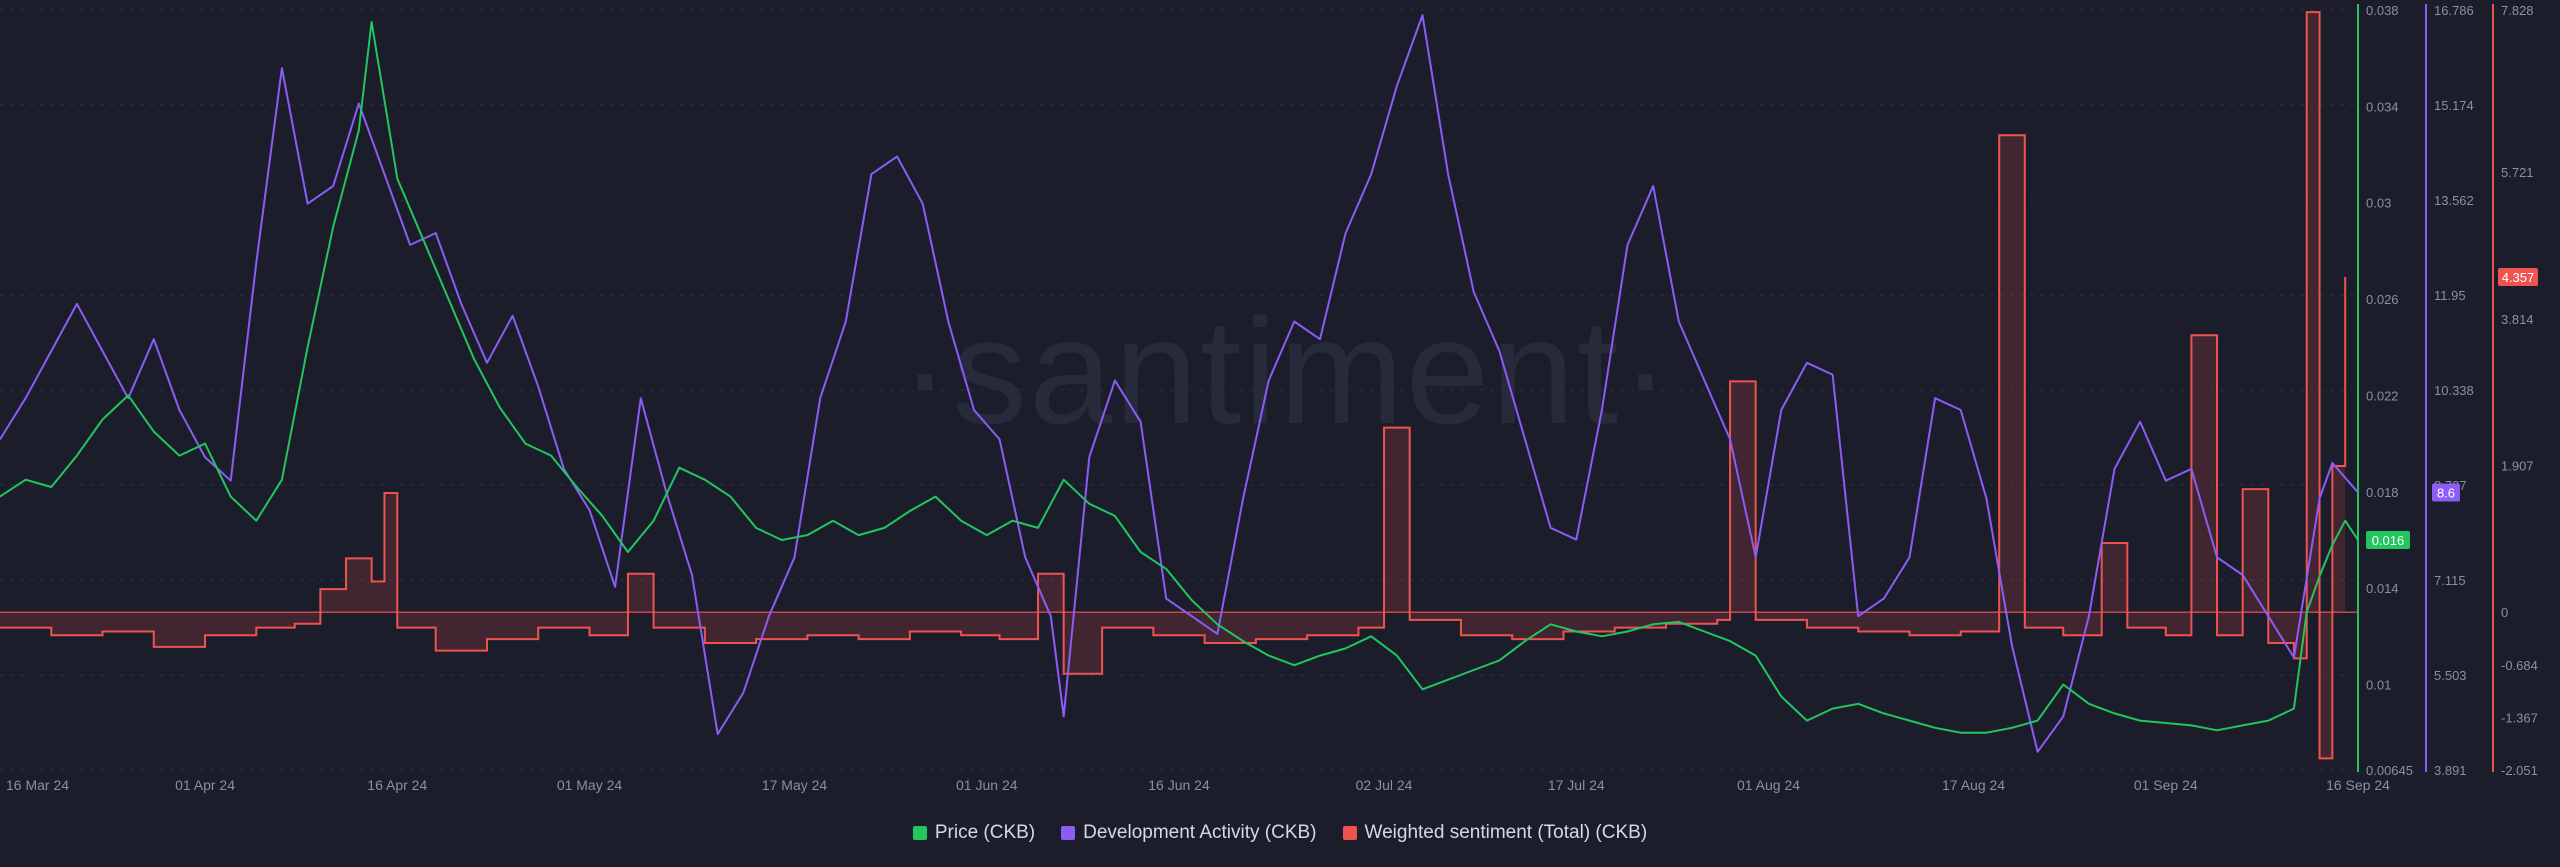  Describe the element at coordinates (2519, 717) in the screenshot. I see `y-tick-label-2: -1.367` at that location.